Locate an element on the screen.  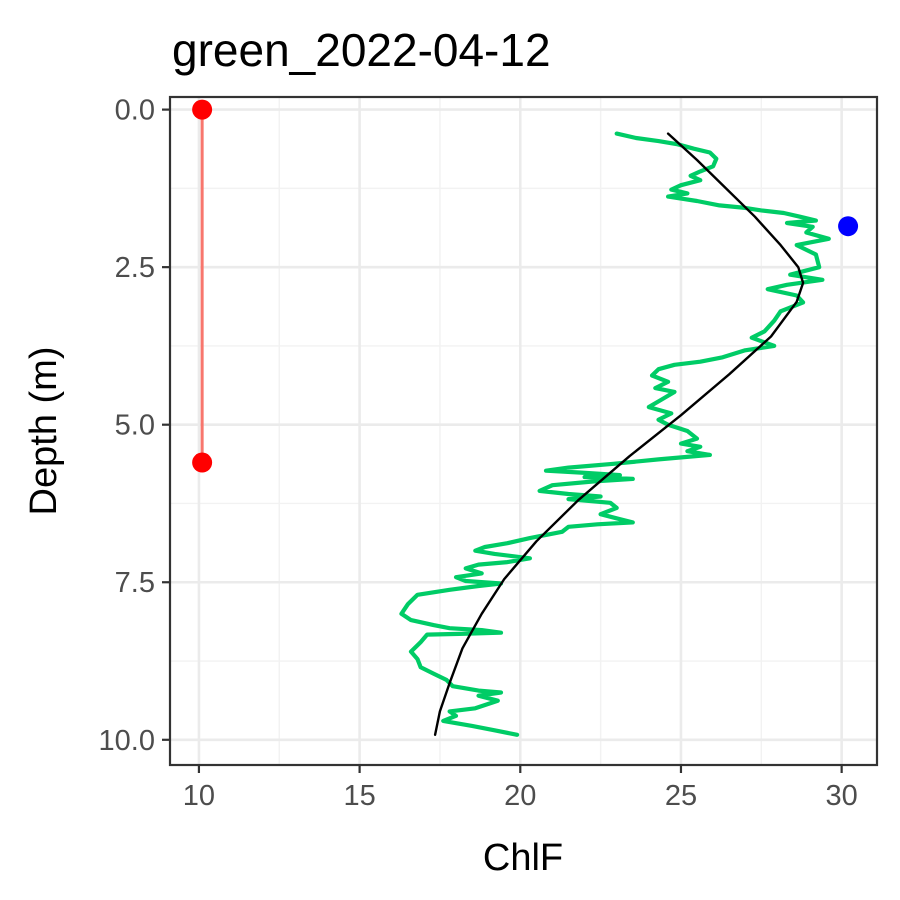
x-tick-label: 30 is located at coordinates (842, 796).